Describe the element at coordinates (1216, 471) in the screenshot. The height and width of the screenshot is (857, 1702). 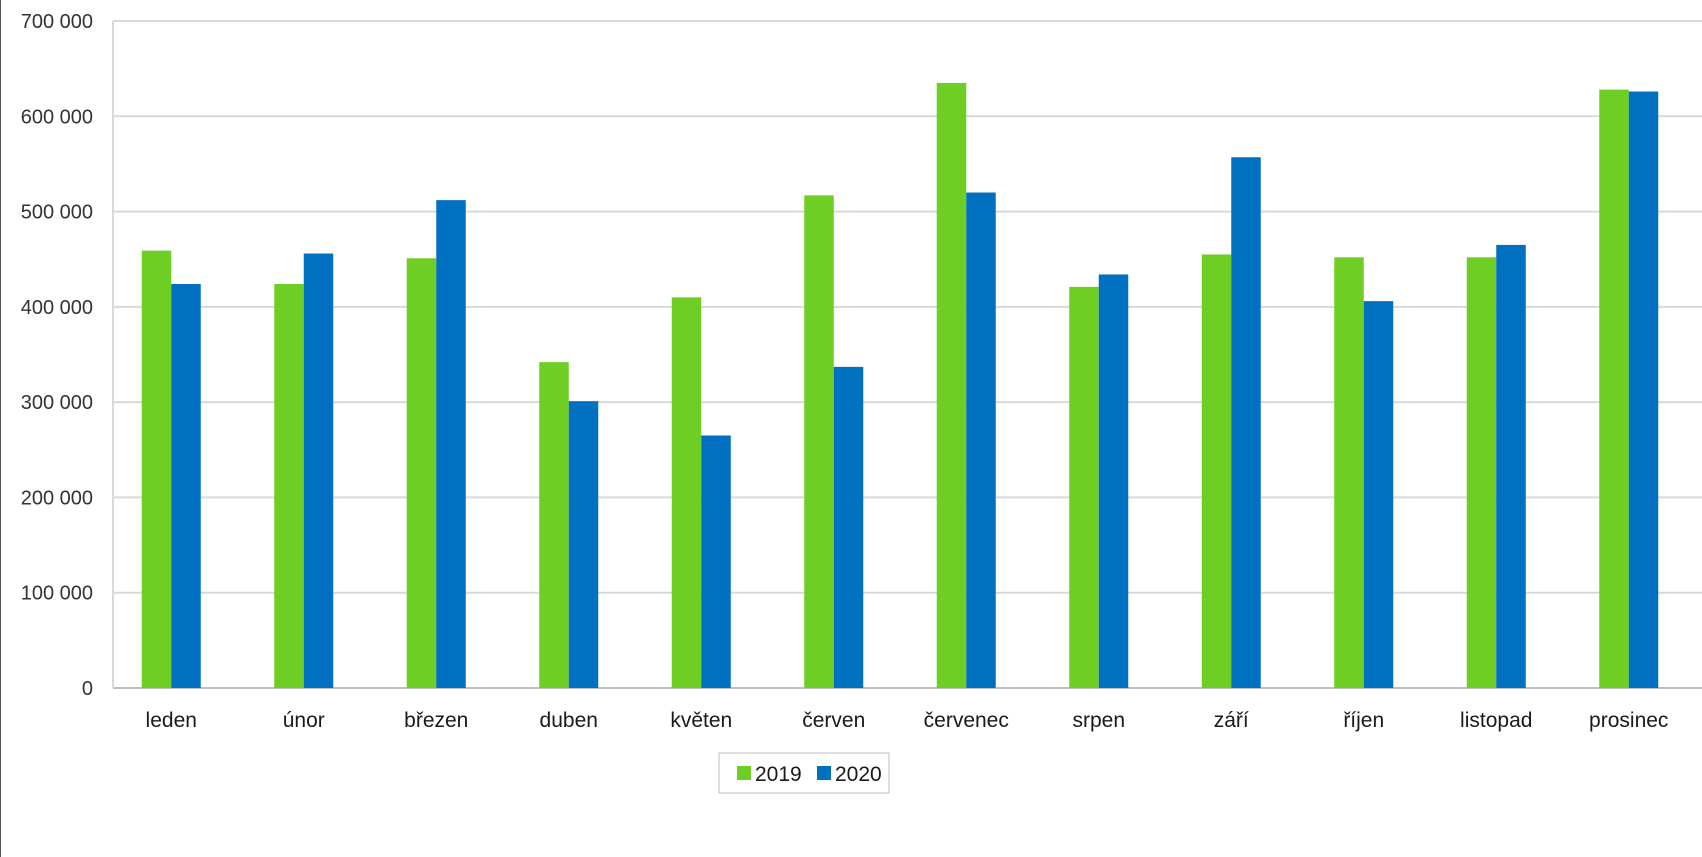
I see `bar-2019-září` at that location.